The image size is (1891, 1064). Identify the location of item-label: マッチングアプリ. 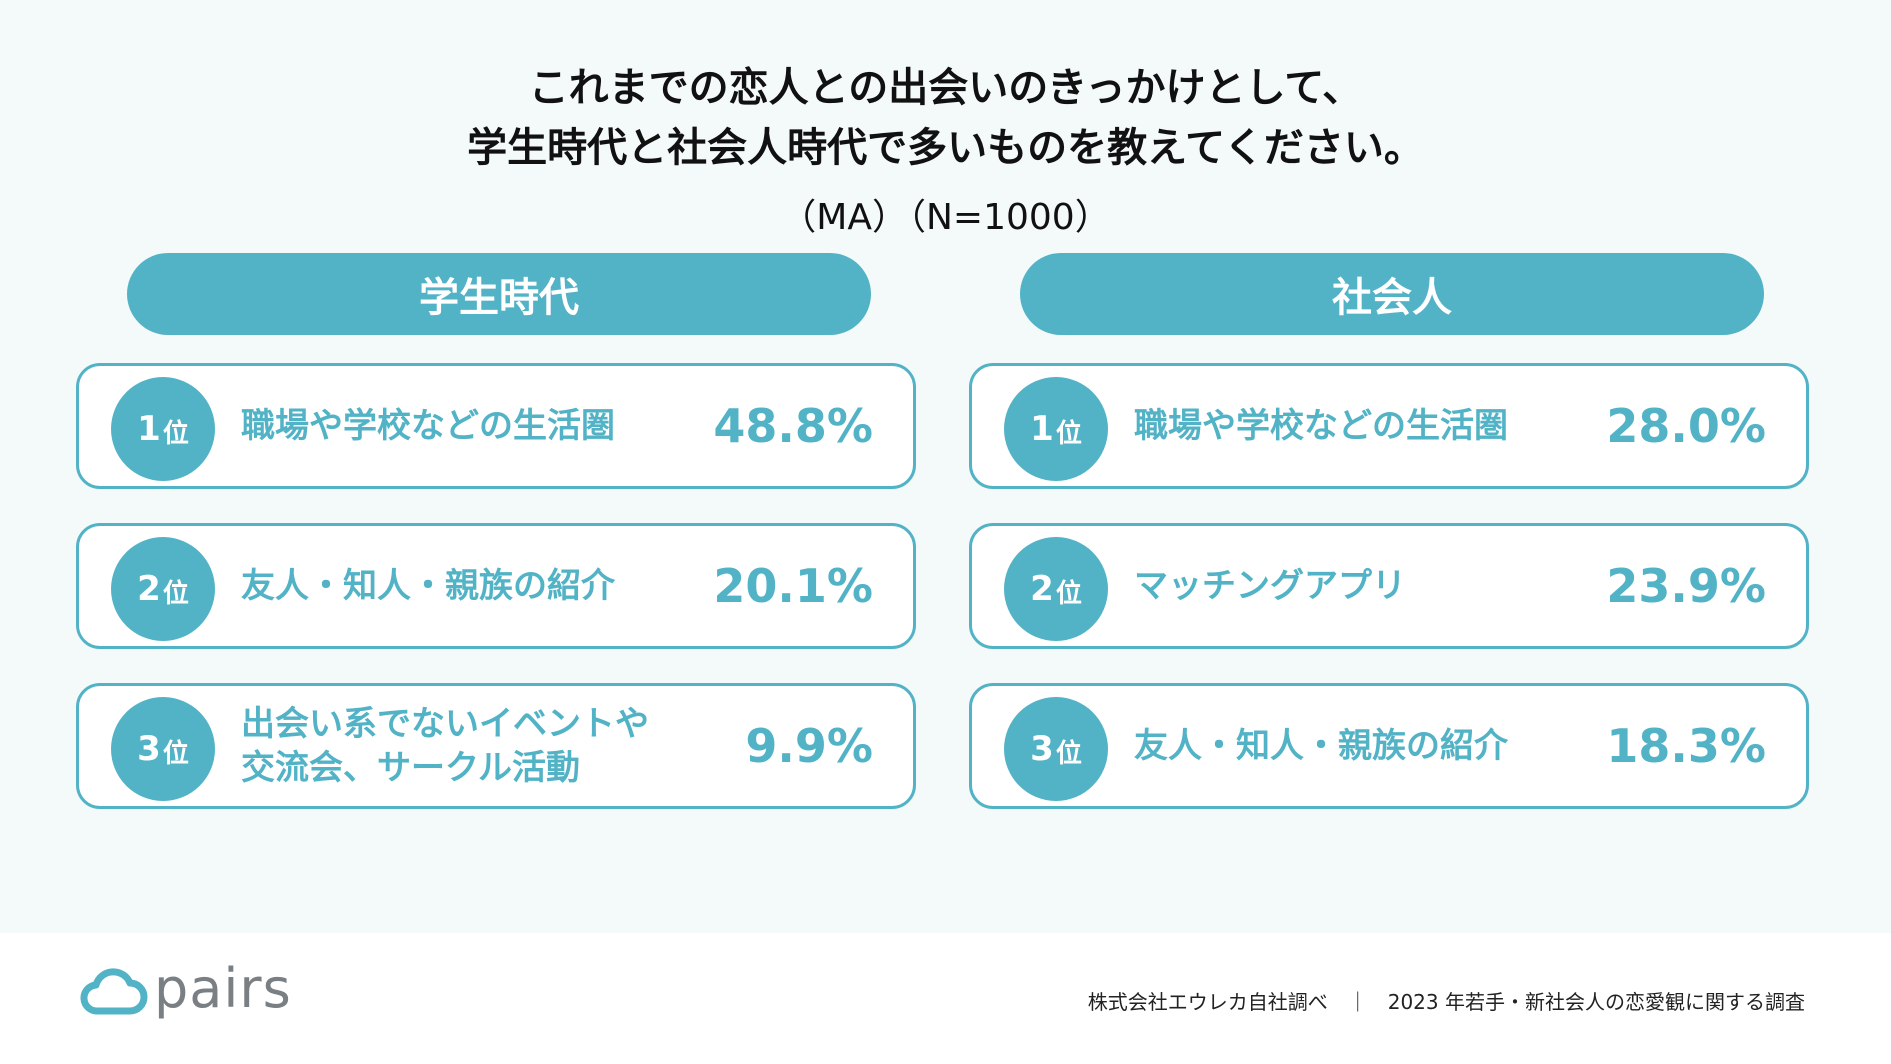
(1270, 586).